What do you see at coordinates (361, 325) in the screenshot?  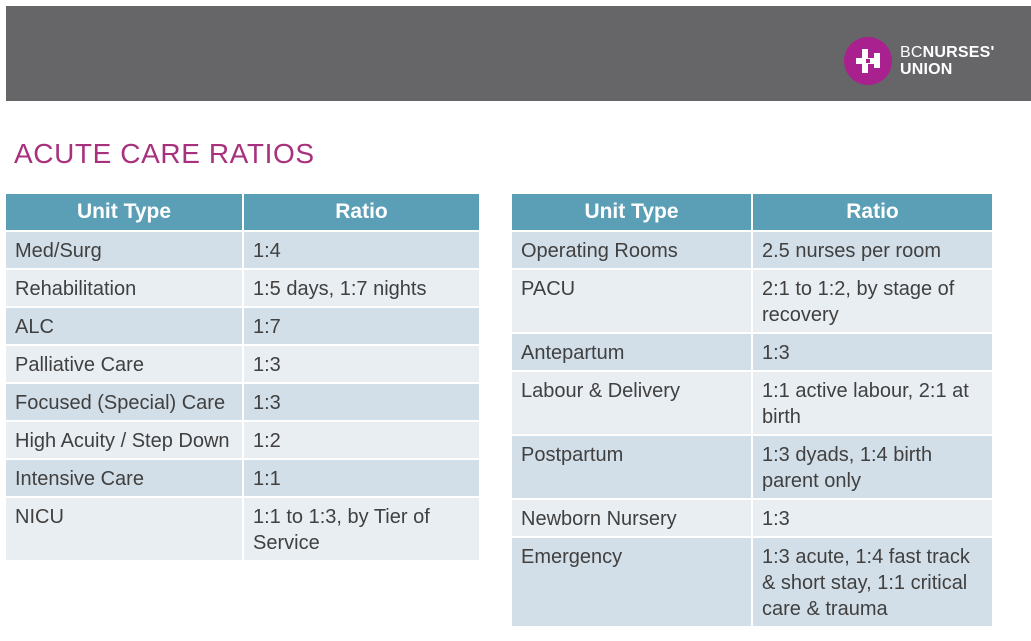 I see `ratio-cell: 1:7` at bounding box center [361, 325].